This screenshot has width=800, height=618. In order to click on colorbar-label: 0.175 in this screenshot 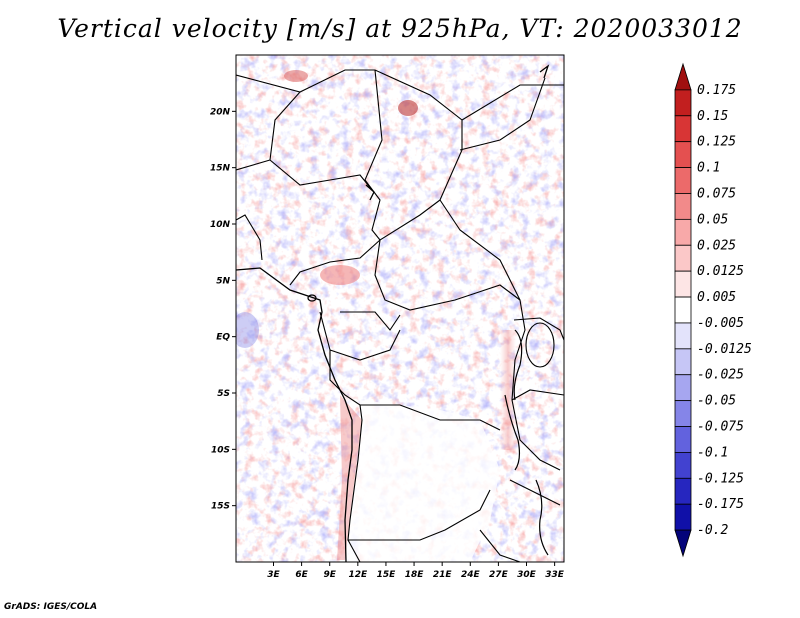, I will do `click(716, 90)`.